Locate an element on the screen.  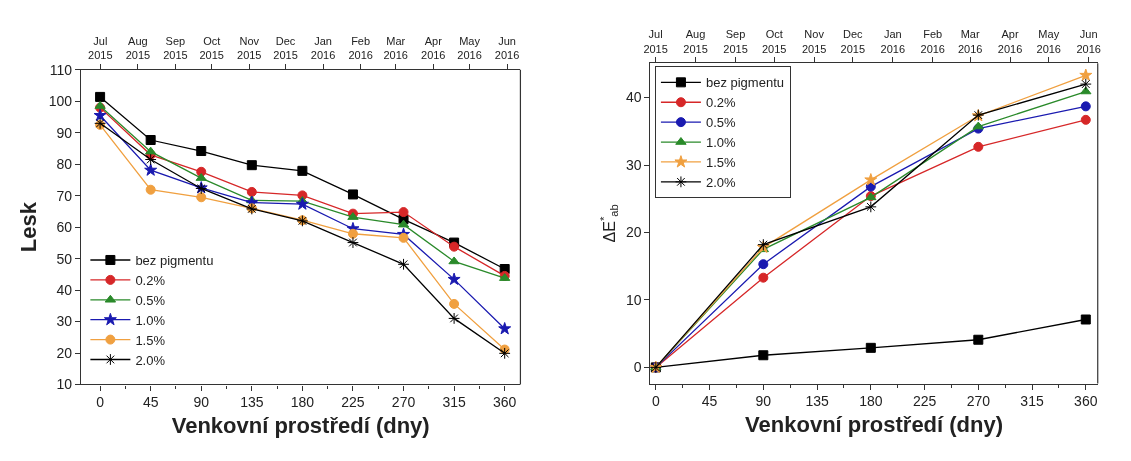
y-tick-label: 50 is located at coordinates (64, 258).